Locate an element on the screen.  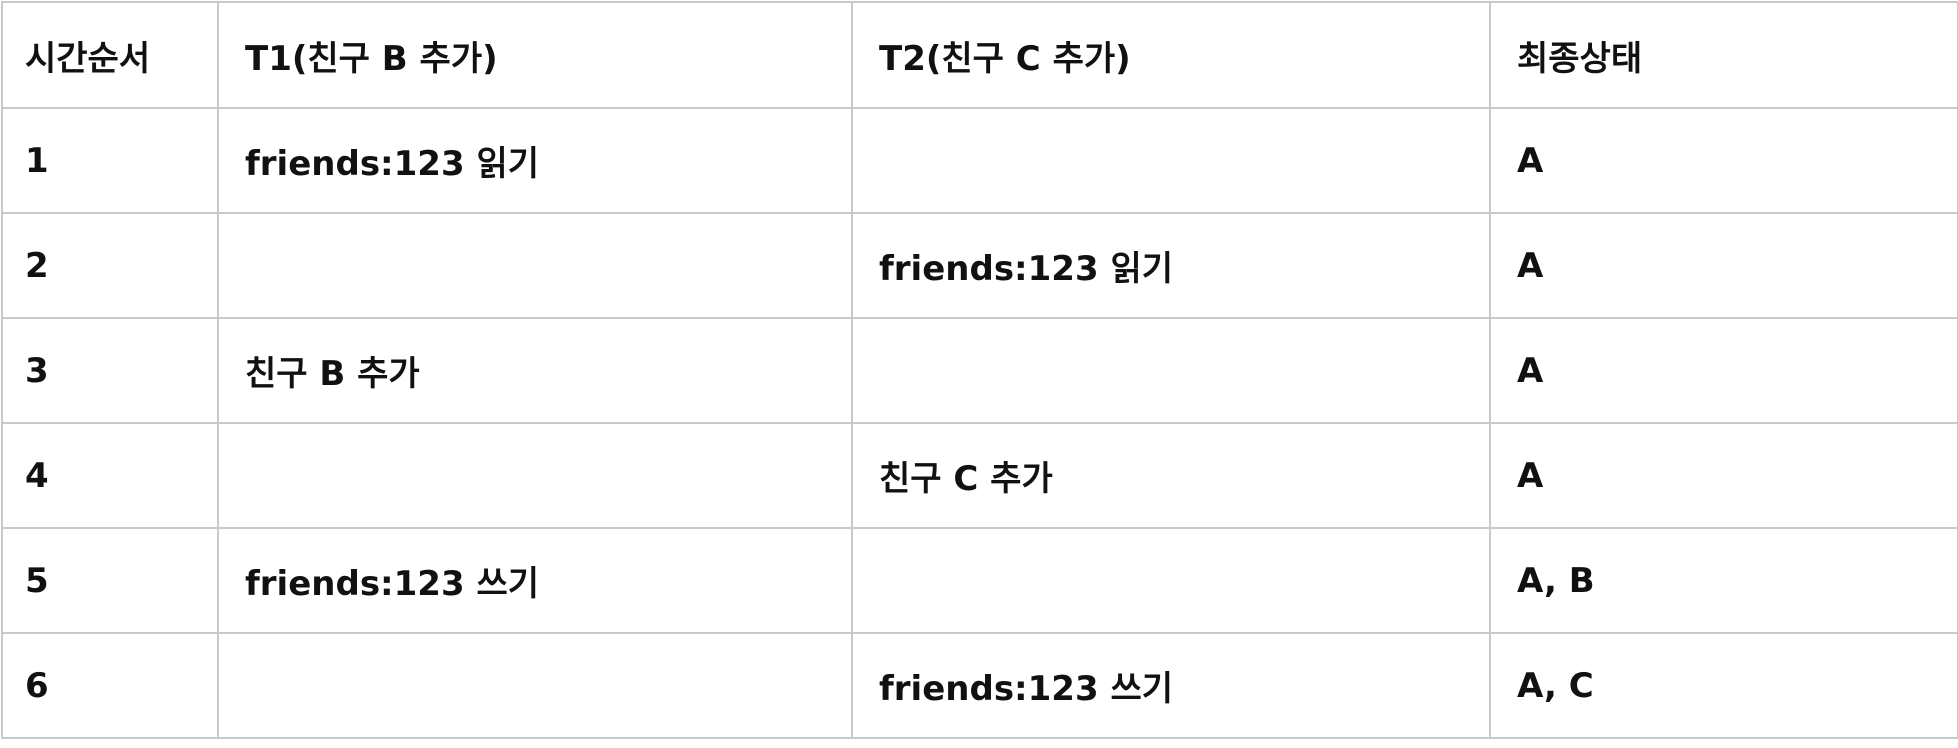
cell-time-order: 1 is located at coordinates (110, 160).